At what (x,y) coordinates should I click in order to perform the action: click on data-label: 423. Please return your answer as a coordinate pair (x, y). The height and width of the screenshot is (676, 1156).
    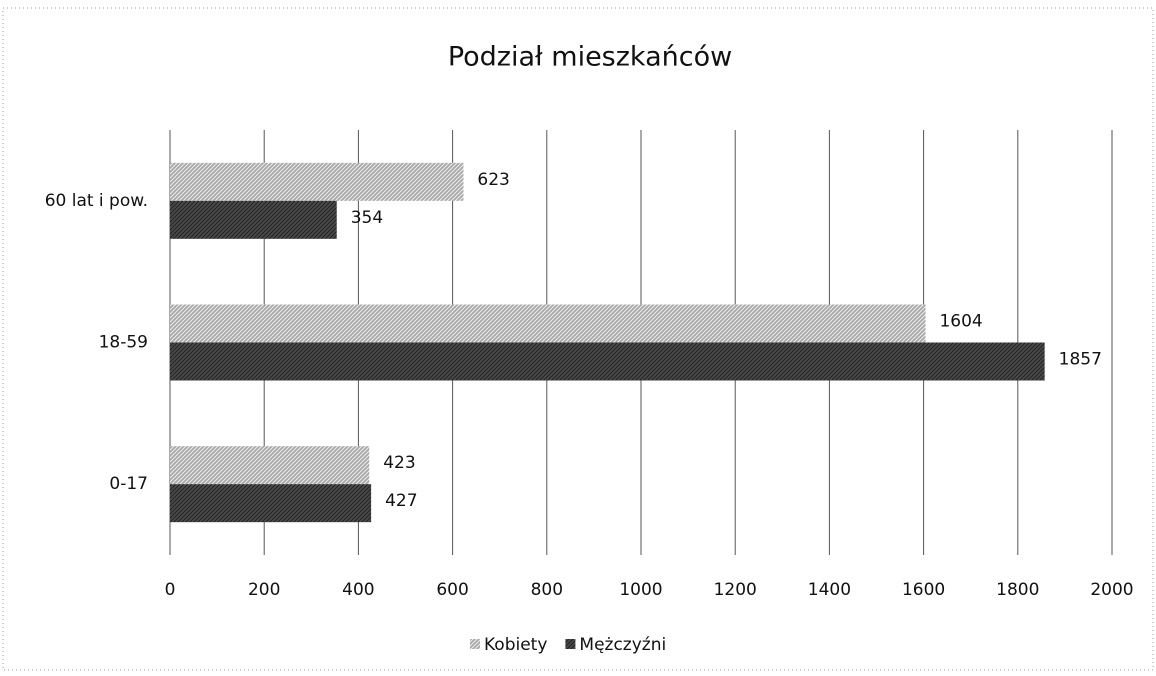
    Looking at the image, I should click on (399, 463).